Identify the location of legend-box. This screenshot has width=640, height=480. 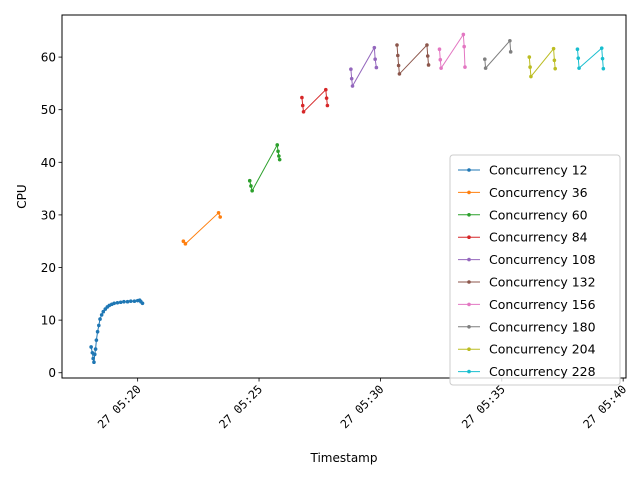
(535, 270).